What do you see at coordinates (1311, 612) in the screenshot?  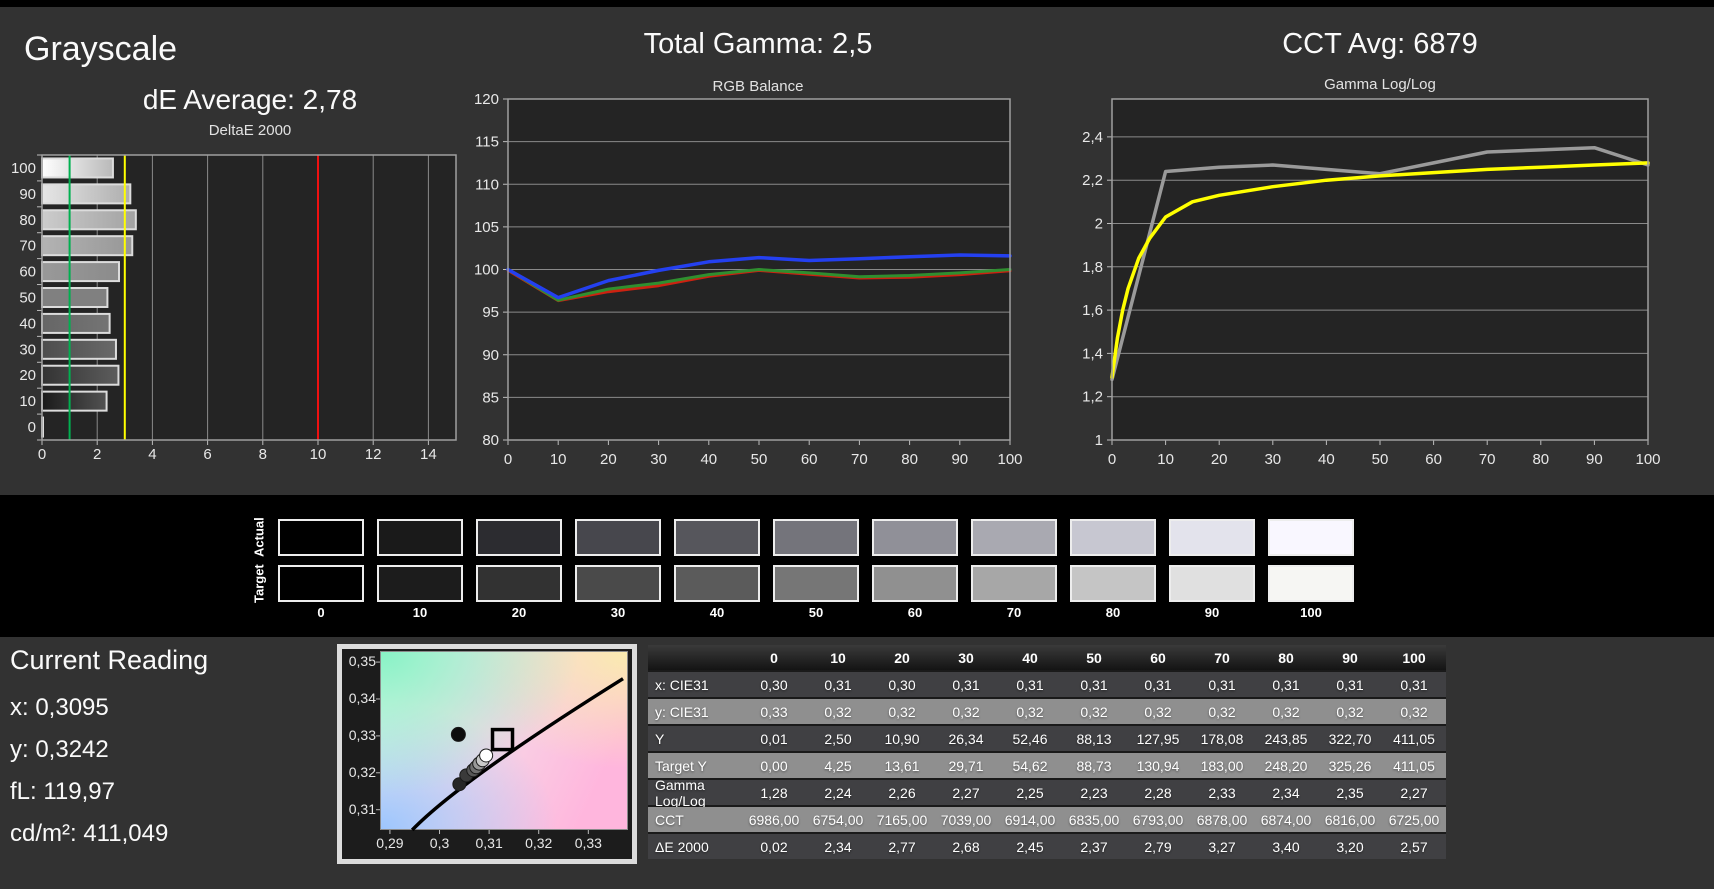 I see `swatch-level-100: 100` at bounding box center [1311, 612].